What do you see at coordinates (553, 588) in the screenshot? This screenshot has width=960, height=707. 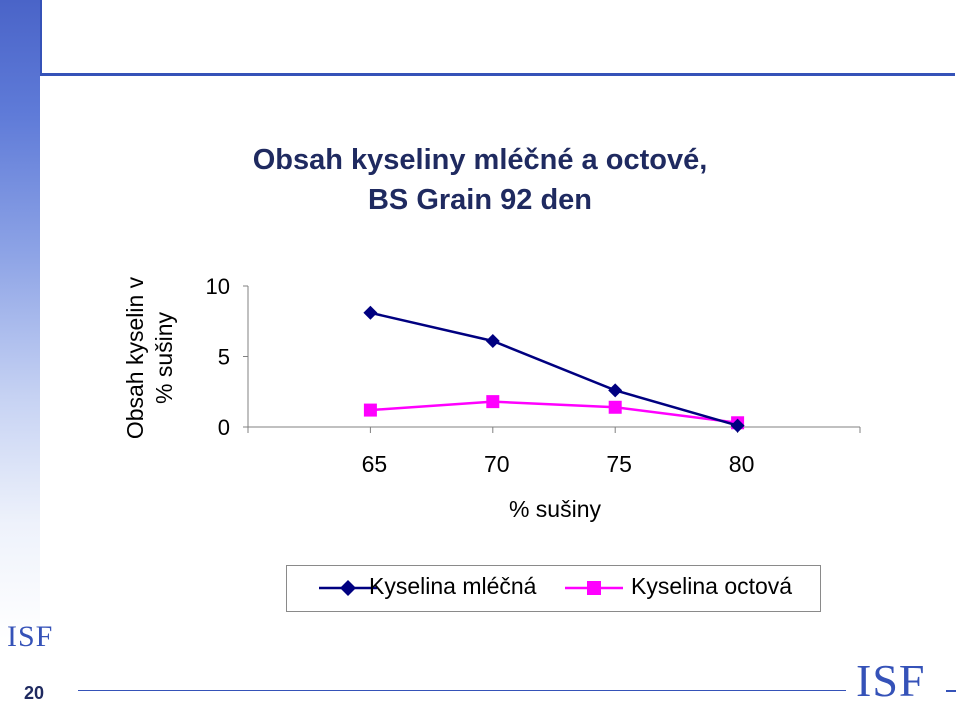 I see `chart-legend: Kyselina mléčná Kyselina octová` at bounding box center [553, 588].